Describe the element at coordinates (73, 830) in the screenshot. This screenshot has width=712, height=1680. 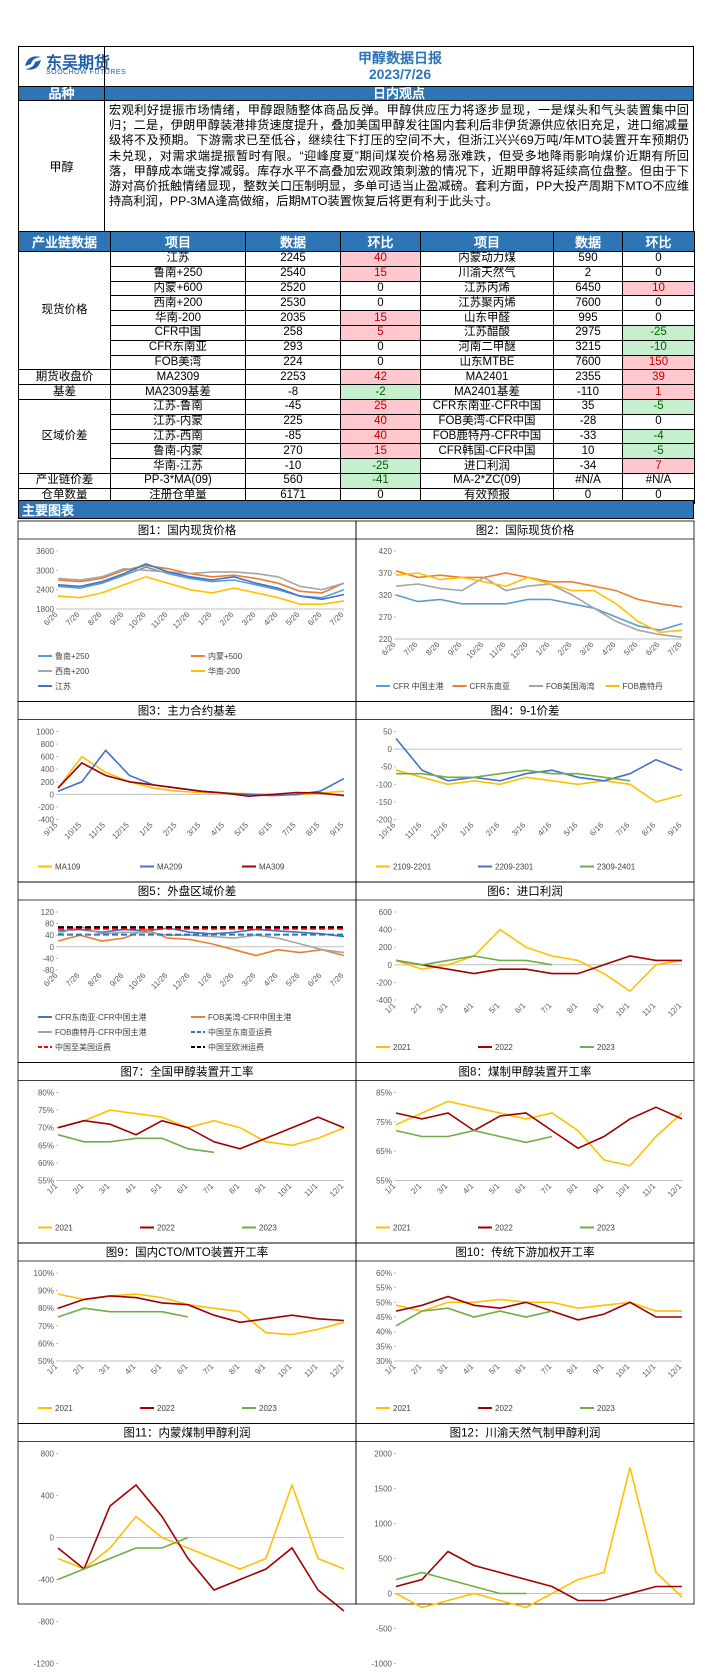
I see `x-tick-label: 10/15` at that location.